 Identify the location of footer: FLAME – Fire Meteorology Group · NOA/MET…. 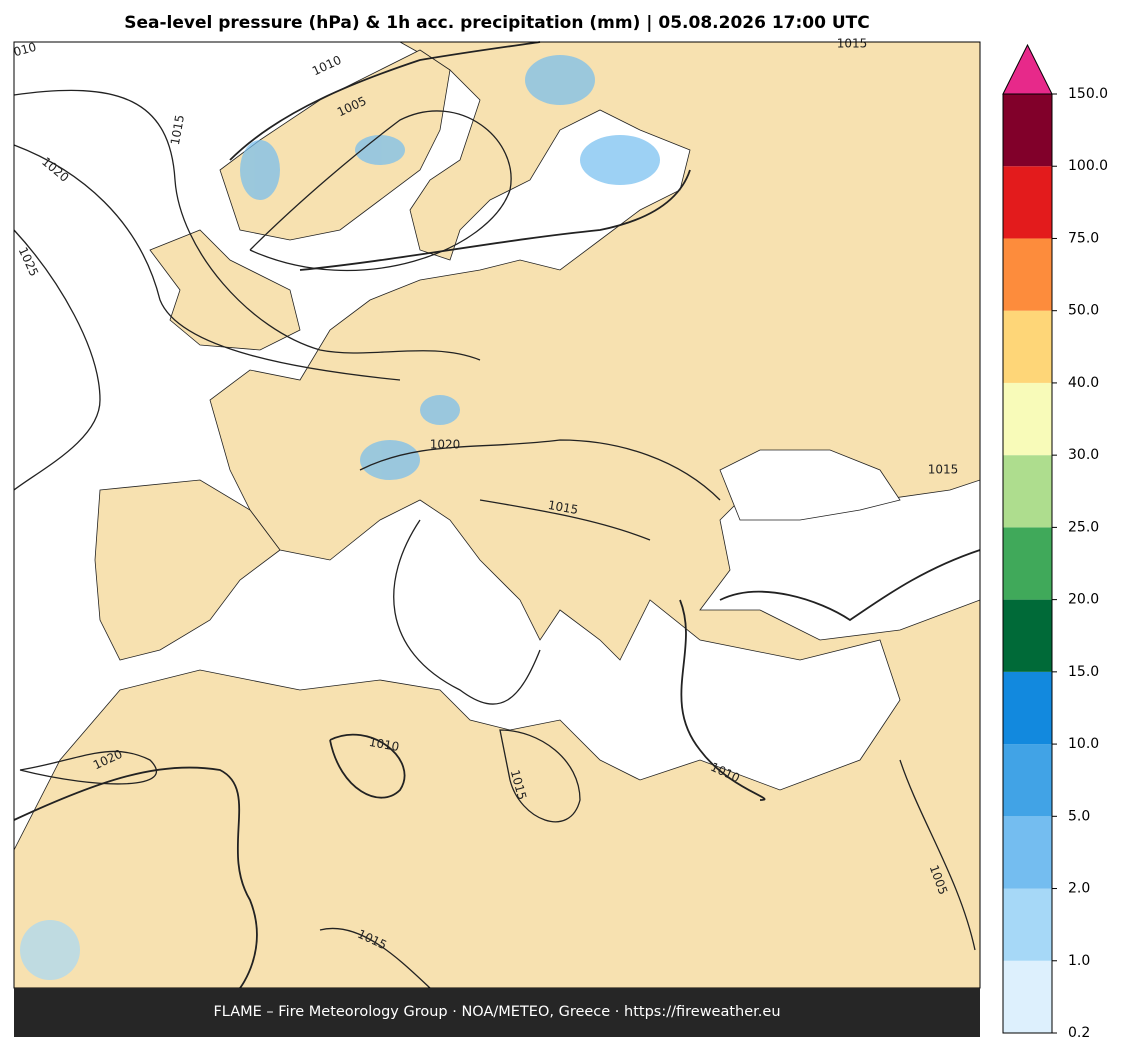
(496, 1012).